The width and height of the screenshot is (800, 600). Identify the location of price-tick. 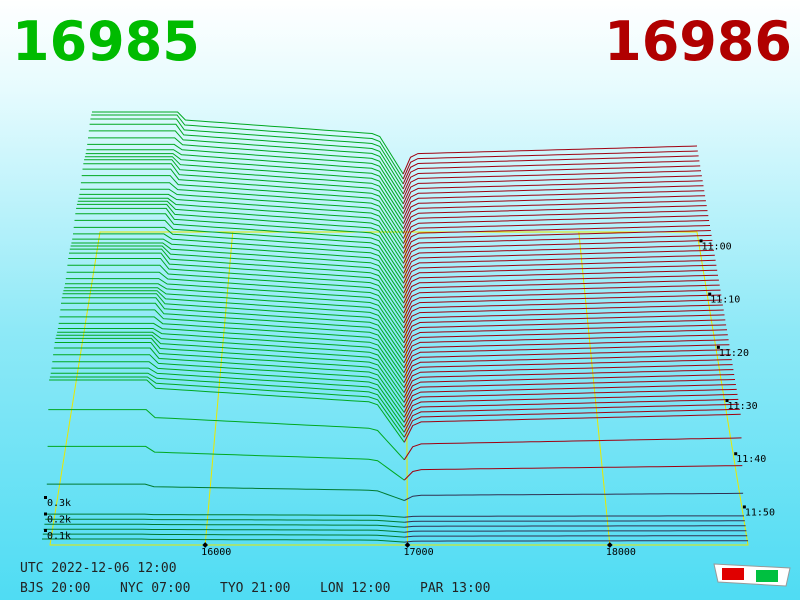
(407, 545).